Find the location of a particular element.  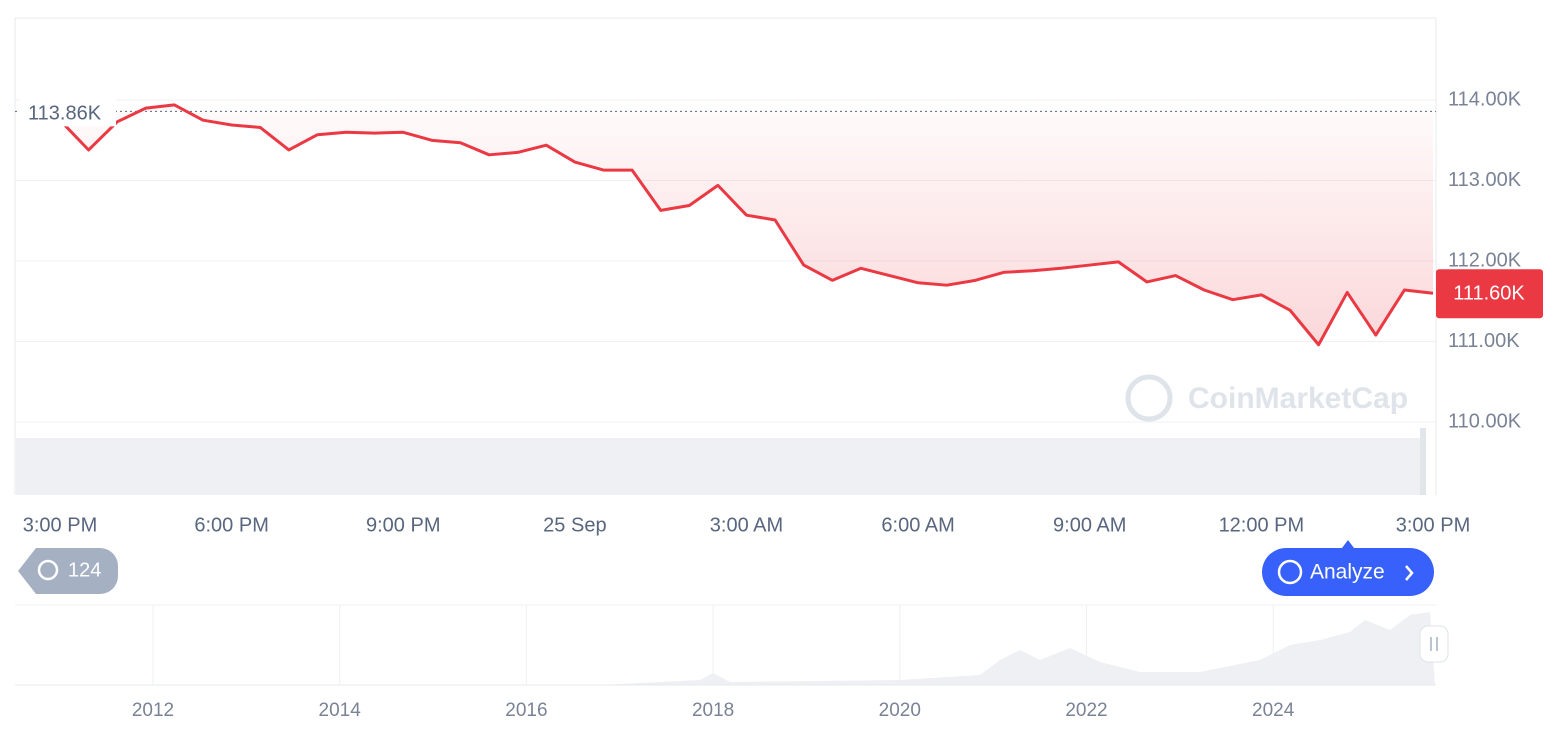

analyze-button is located at coordinates (1348, 572).